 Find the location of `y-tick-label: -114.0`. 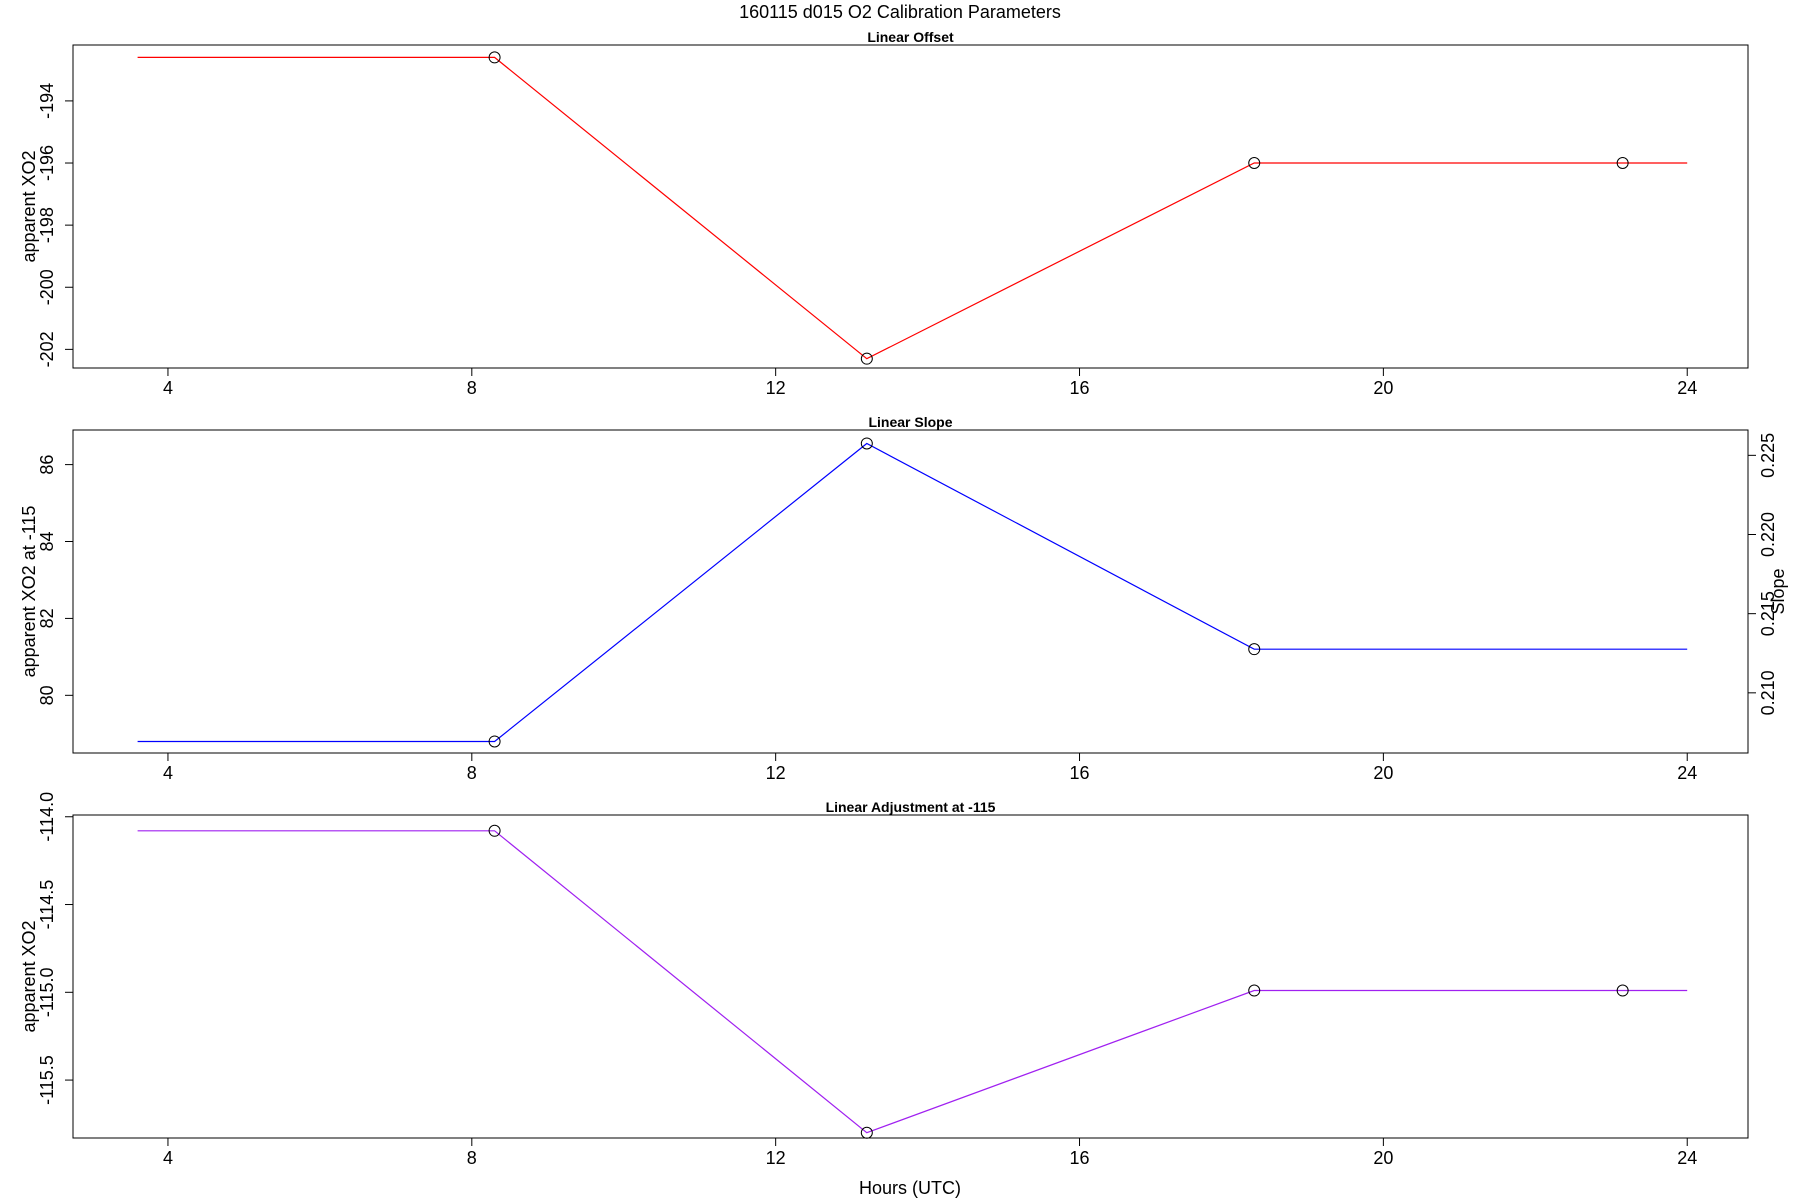

y-tick-label: -114.0 is located at coordinates (47, 817).